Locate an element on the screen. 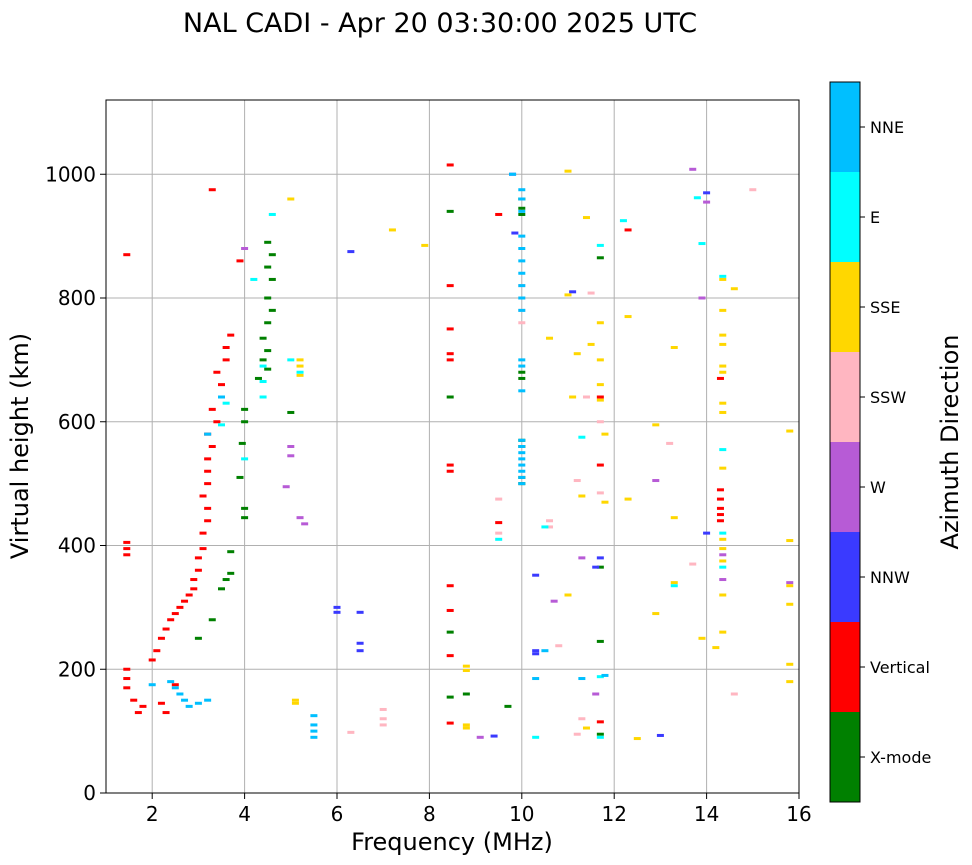 Image resolution: width=972 pixels, height=865 pixels. y-tick-label: 600 is located at coordinates (77, 422).